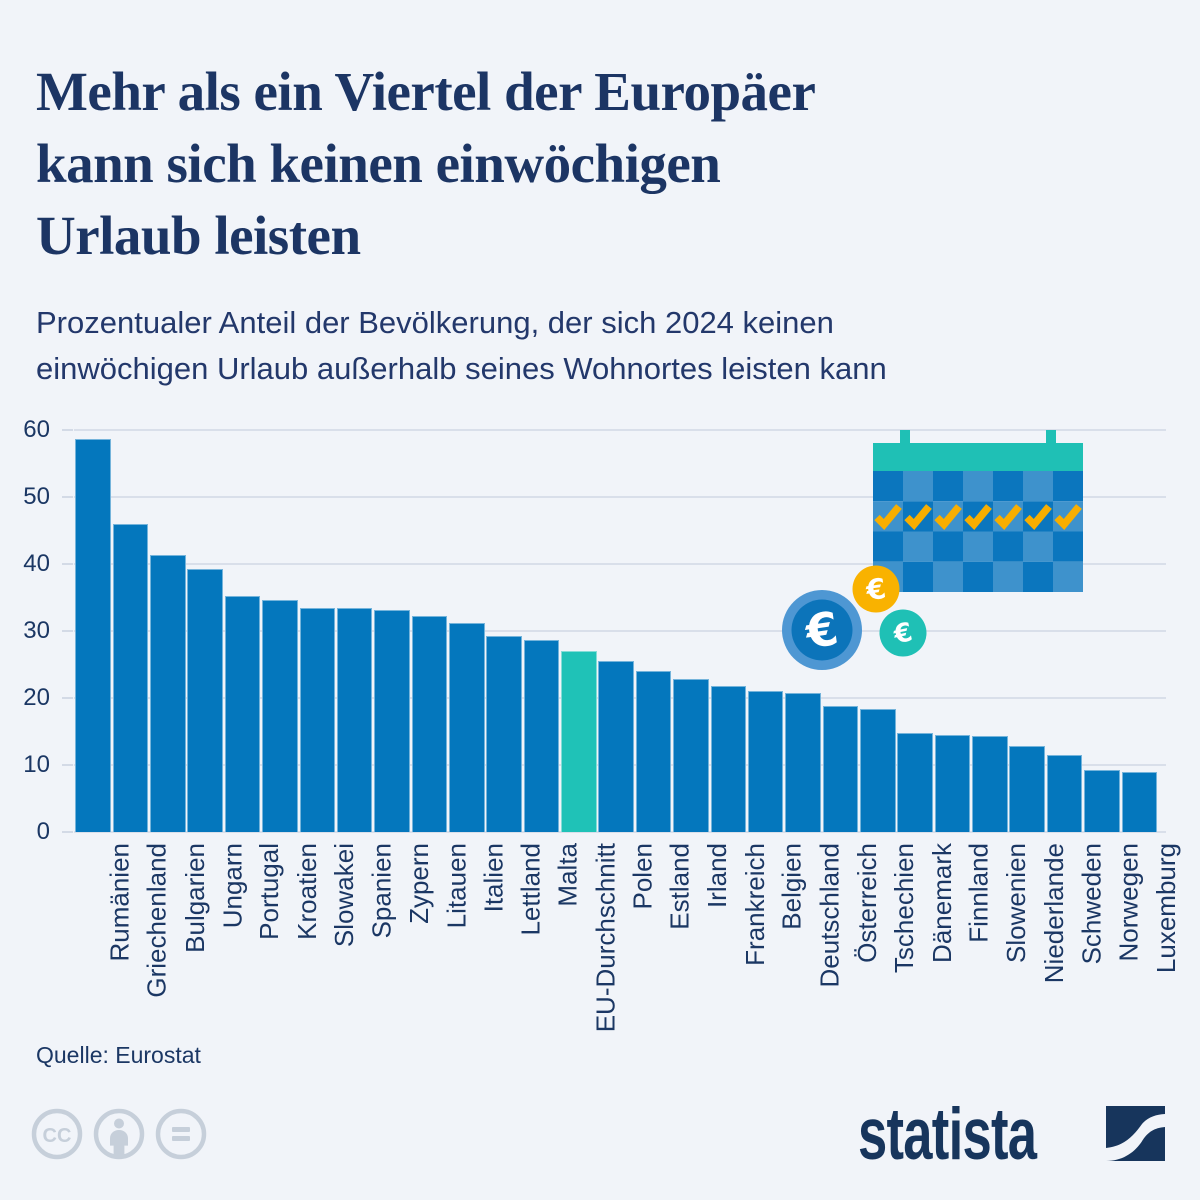  What do you see at coordinates (119, 902) in the screenshot?
I see `x-axis-label: Rumänien` at bounding box center [119, 902].